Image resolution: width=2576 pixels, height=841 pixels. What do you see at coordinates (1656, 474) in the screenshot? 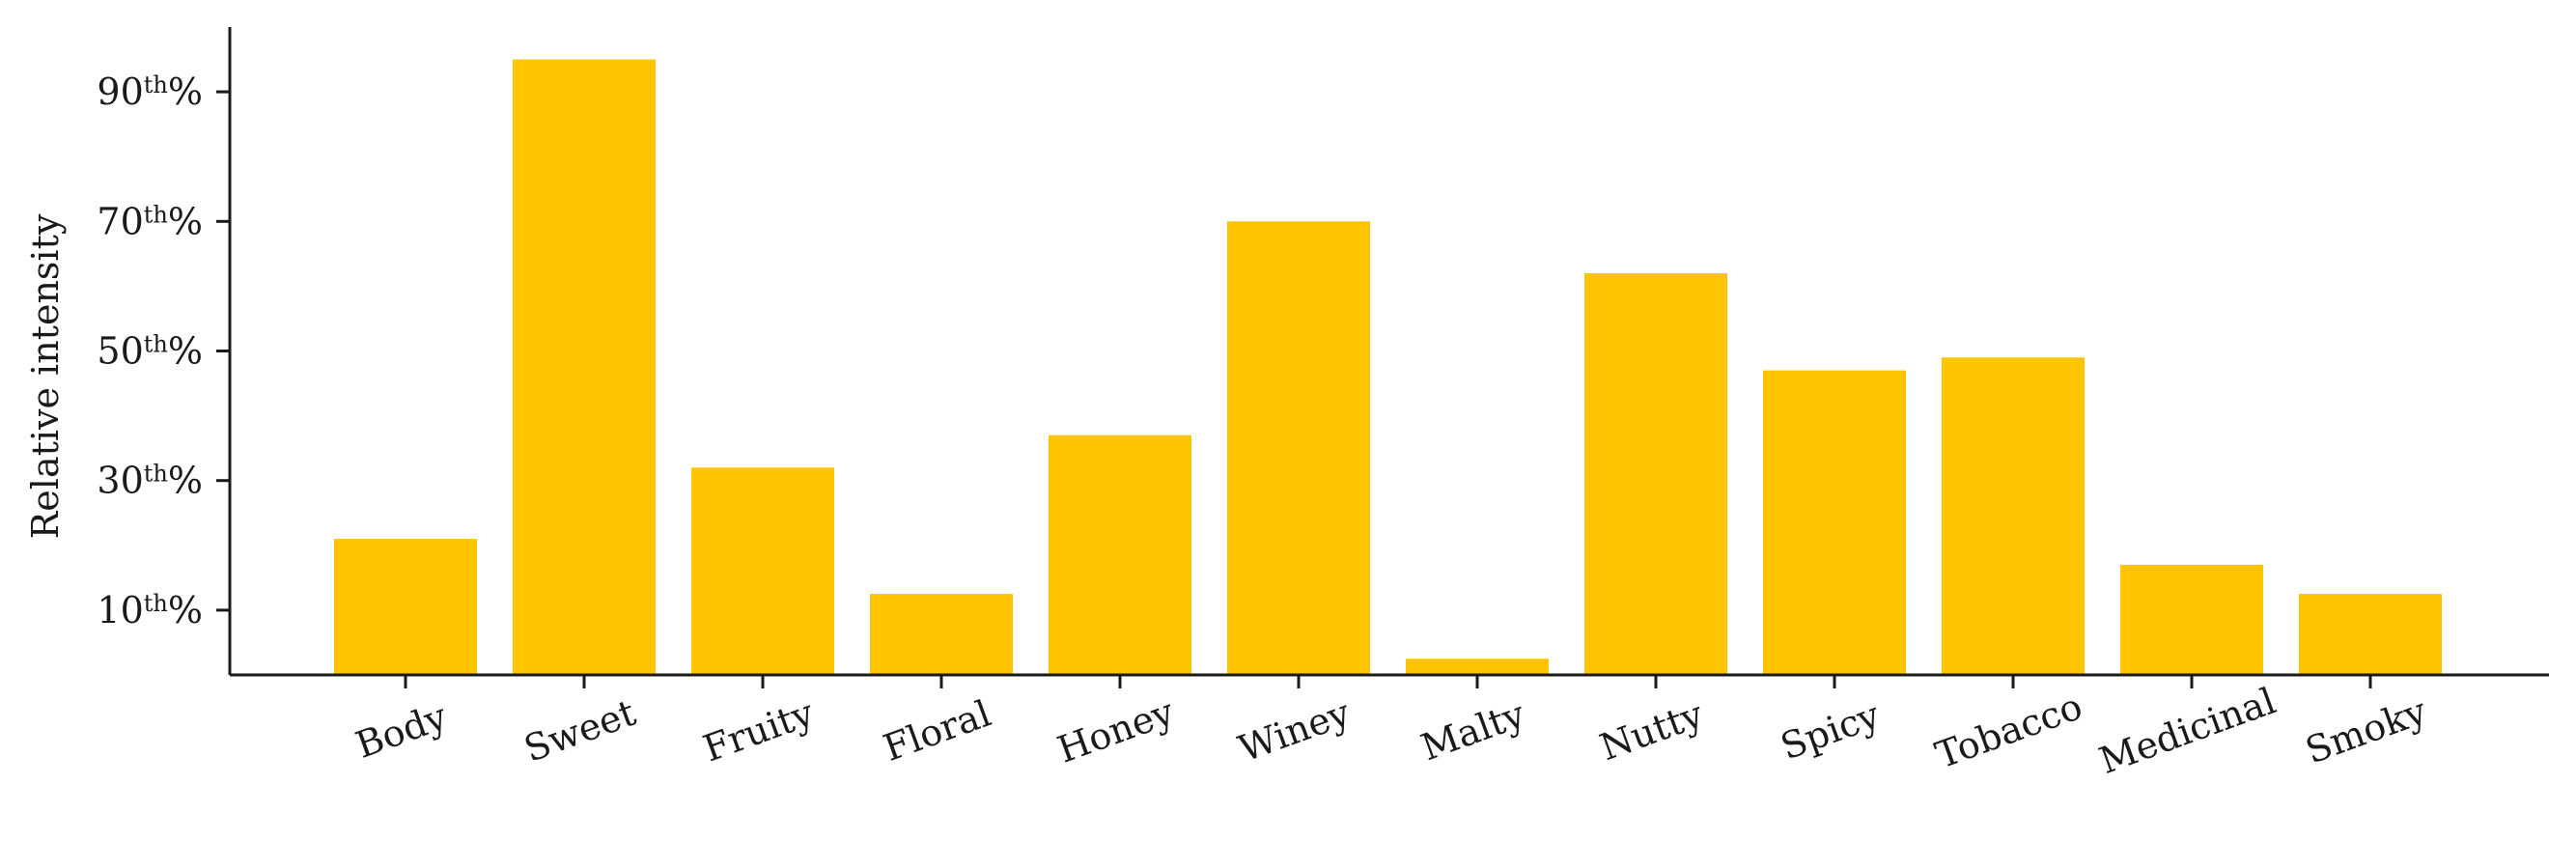
I see `bar-nutty` at bounding box center [1656, 474].